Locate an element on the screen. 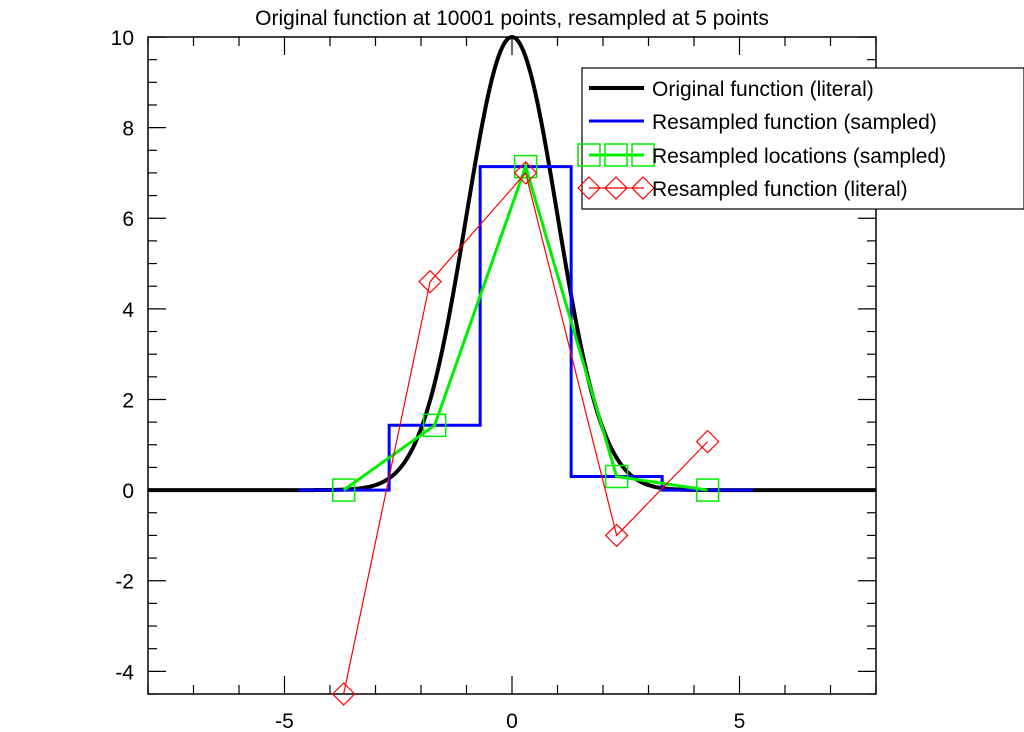 Image resolution: width=1024 pixels, height=732 pixels. y-tick-label: 0 is located at coordinates (128, 491).